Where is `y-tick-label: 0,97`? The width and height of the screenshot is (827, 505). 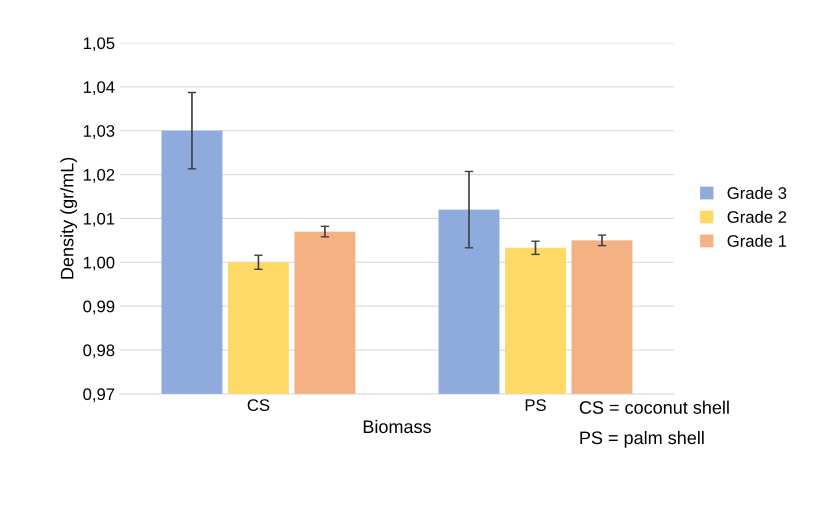 y-tick-label: 0,97 is located at coordinates (98, 395).